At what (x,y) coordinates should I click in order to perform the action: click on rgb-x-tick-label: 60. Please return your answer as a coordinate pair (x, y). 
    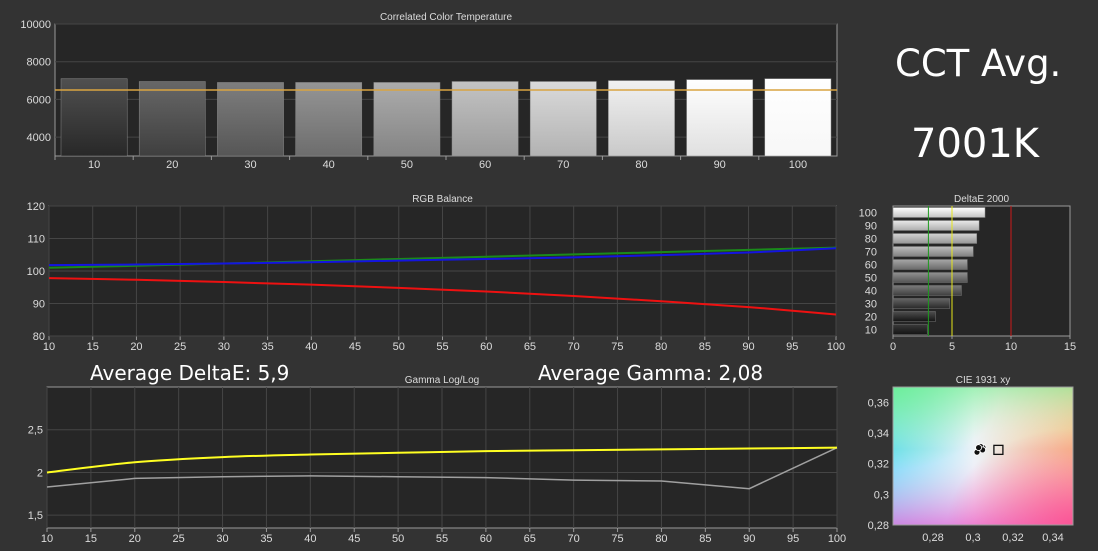
    Looking at the image, I should click on (486, 347).